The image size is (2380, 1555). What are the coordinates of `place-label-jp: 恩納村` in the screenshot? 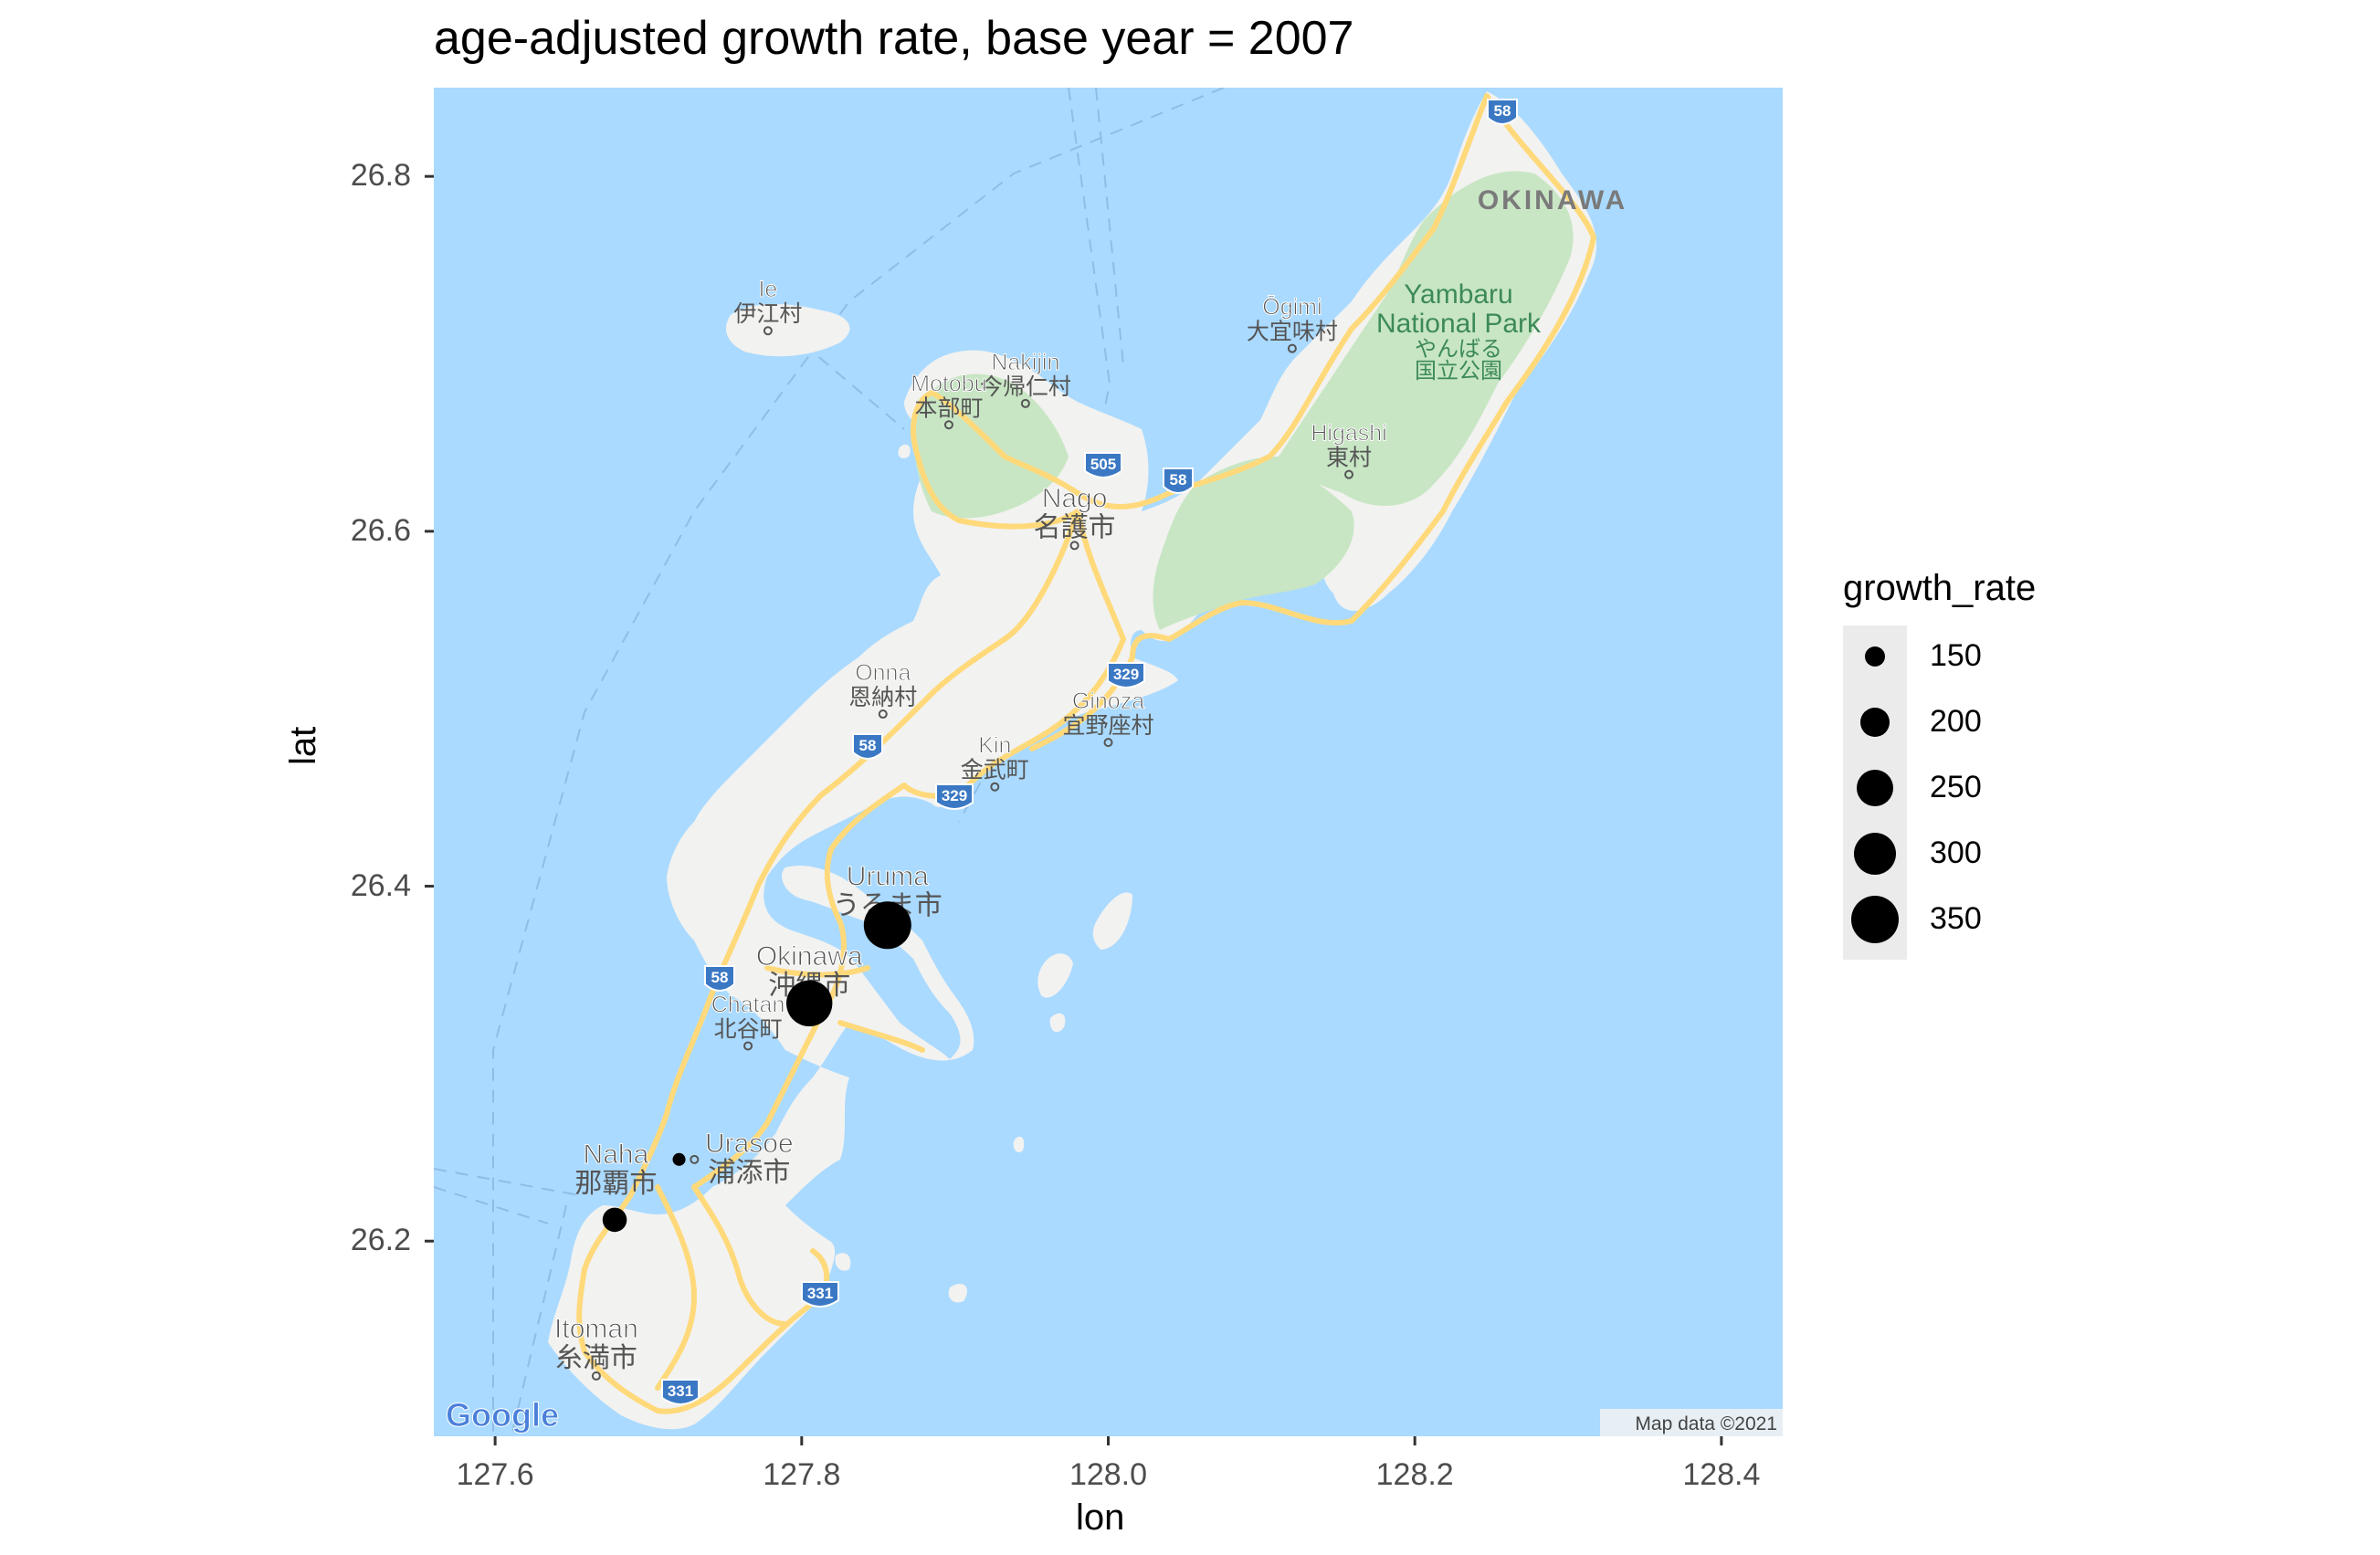 It's located at (883, 697).